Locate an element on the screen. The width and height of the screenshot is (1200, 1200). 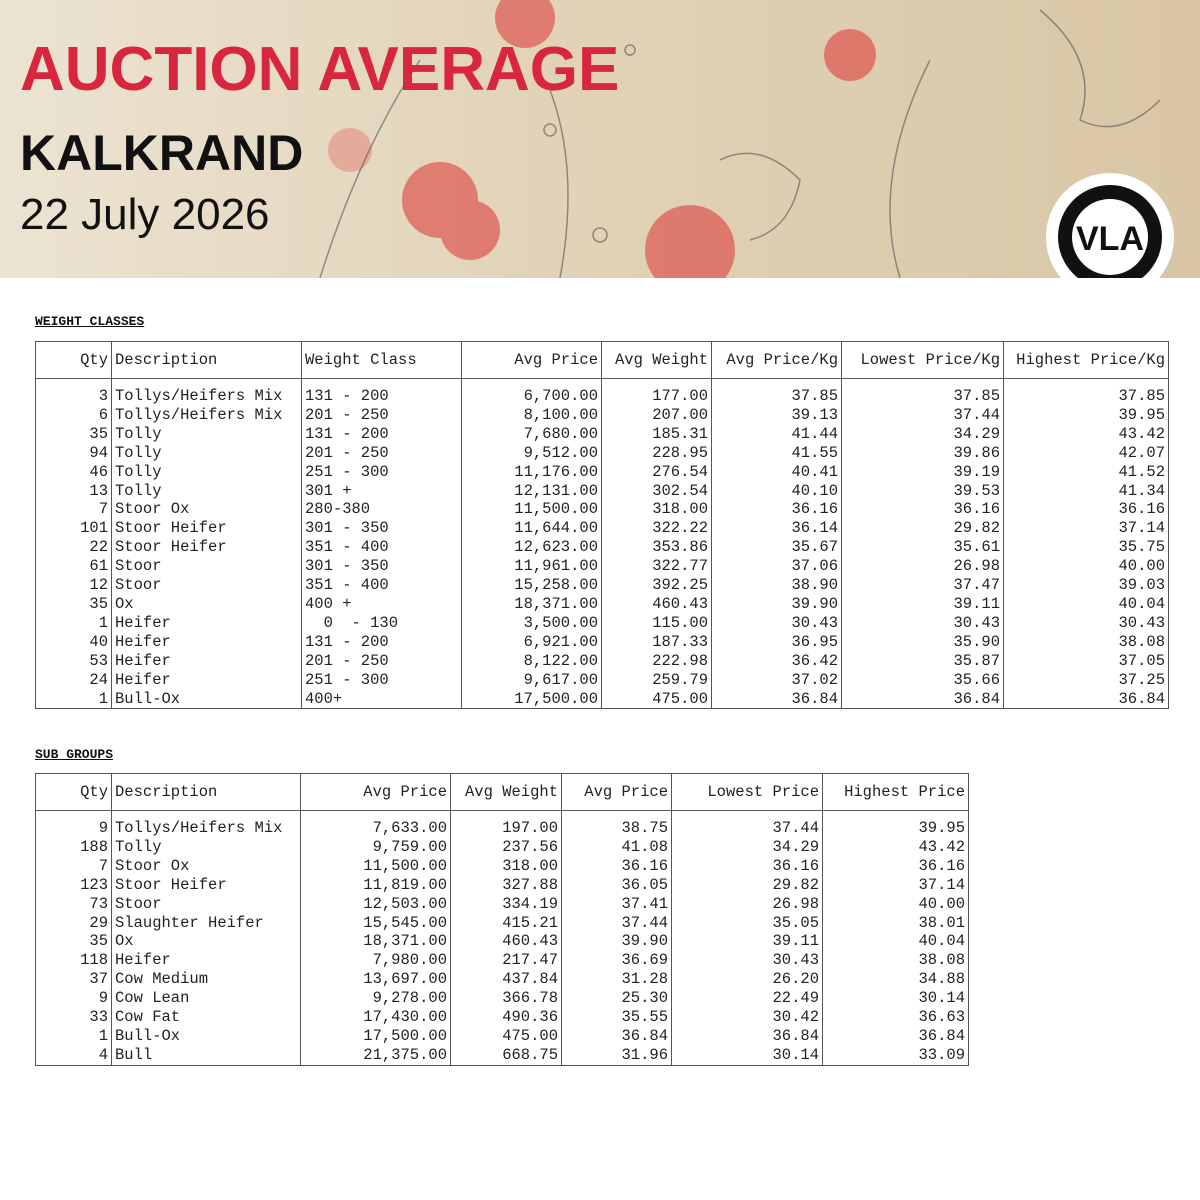
table-cell: Ox is located at coordinates (206, 942).